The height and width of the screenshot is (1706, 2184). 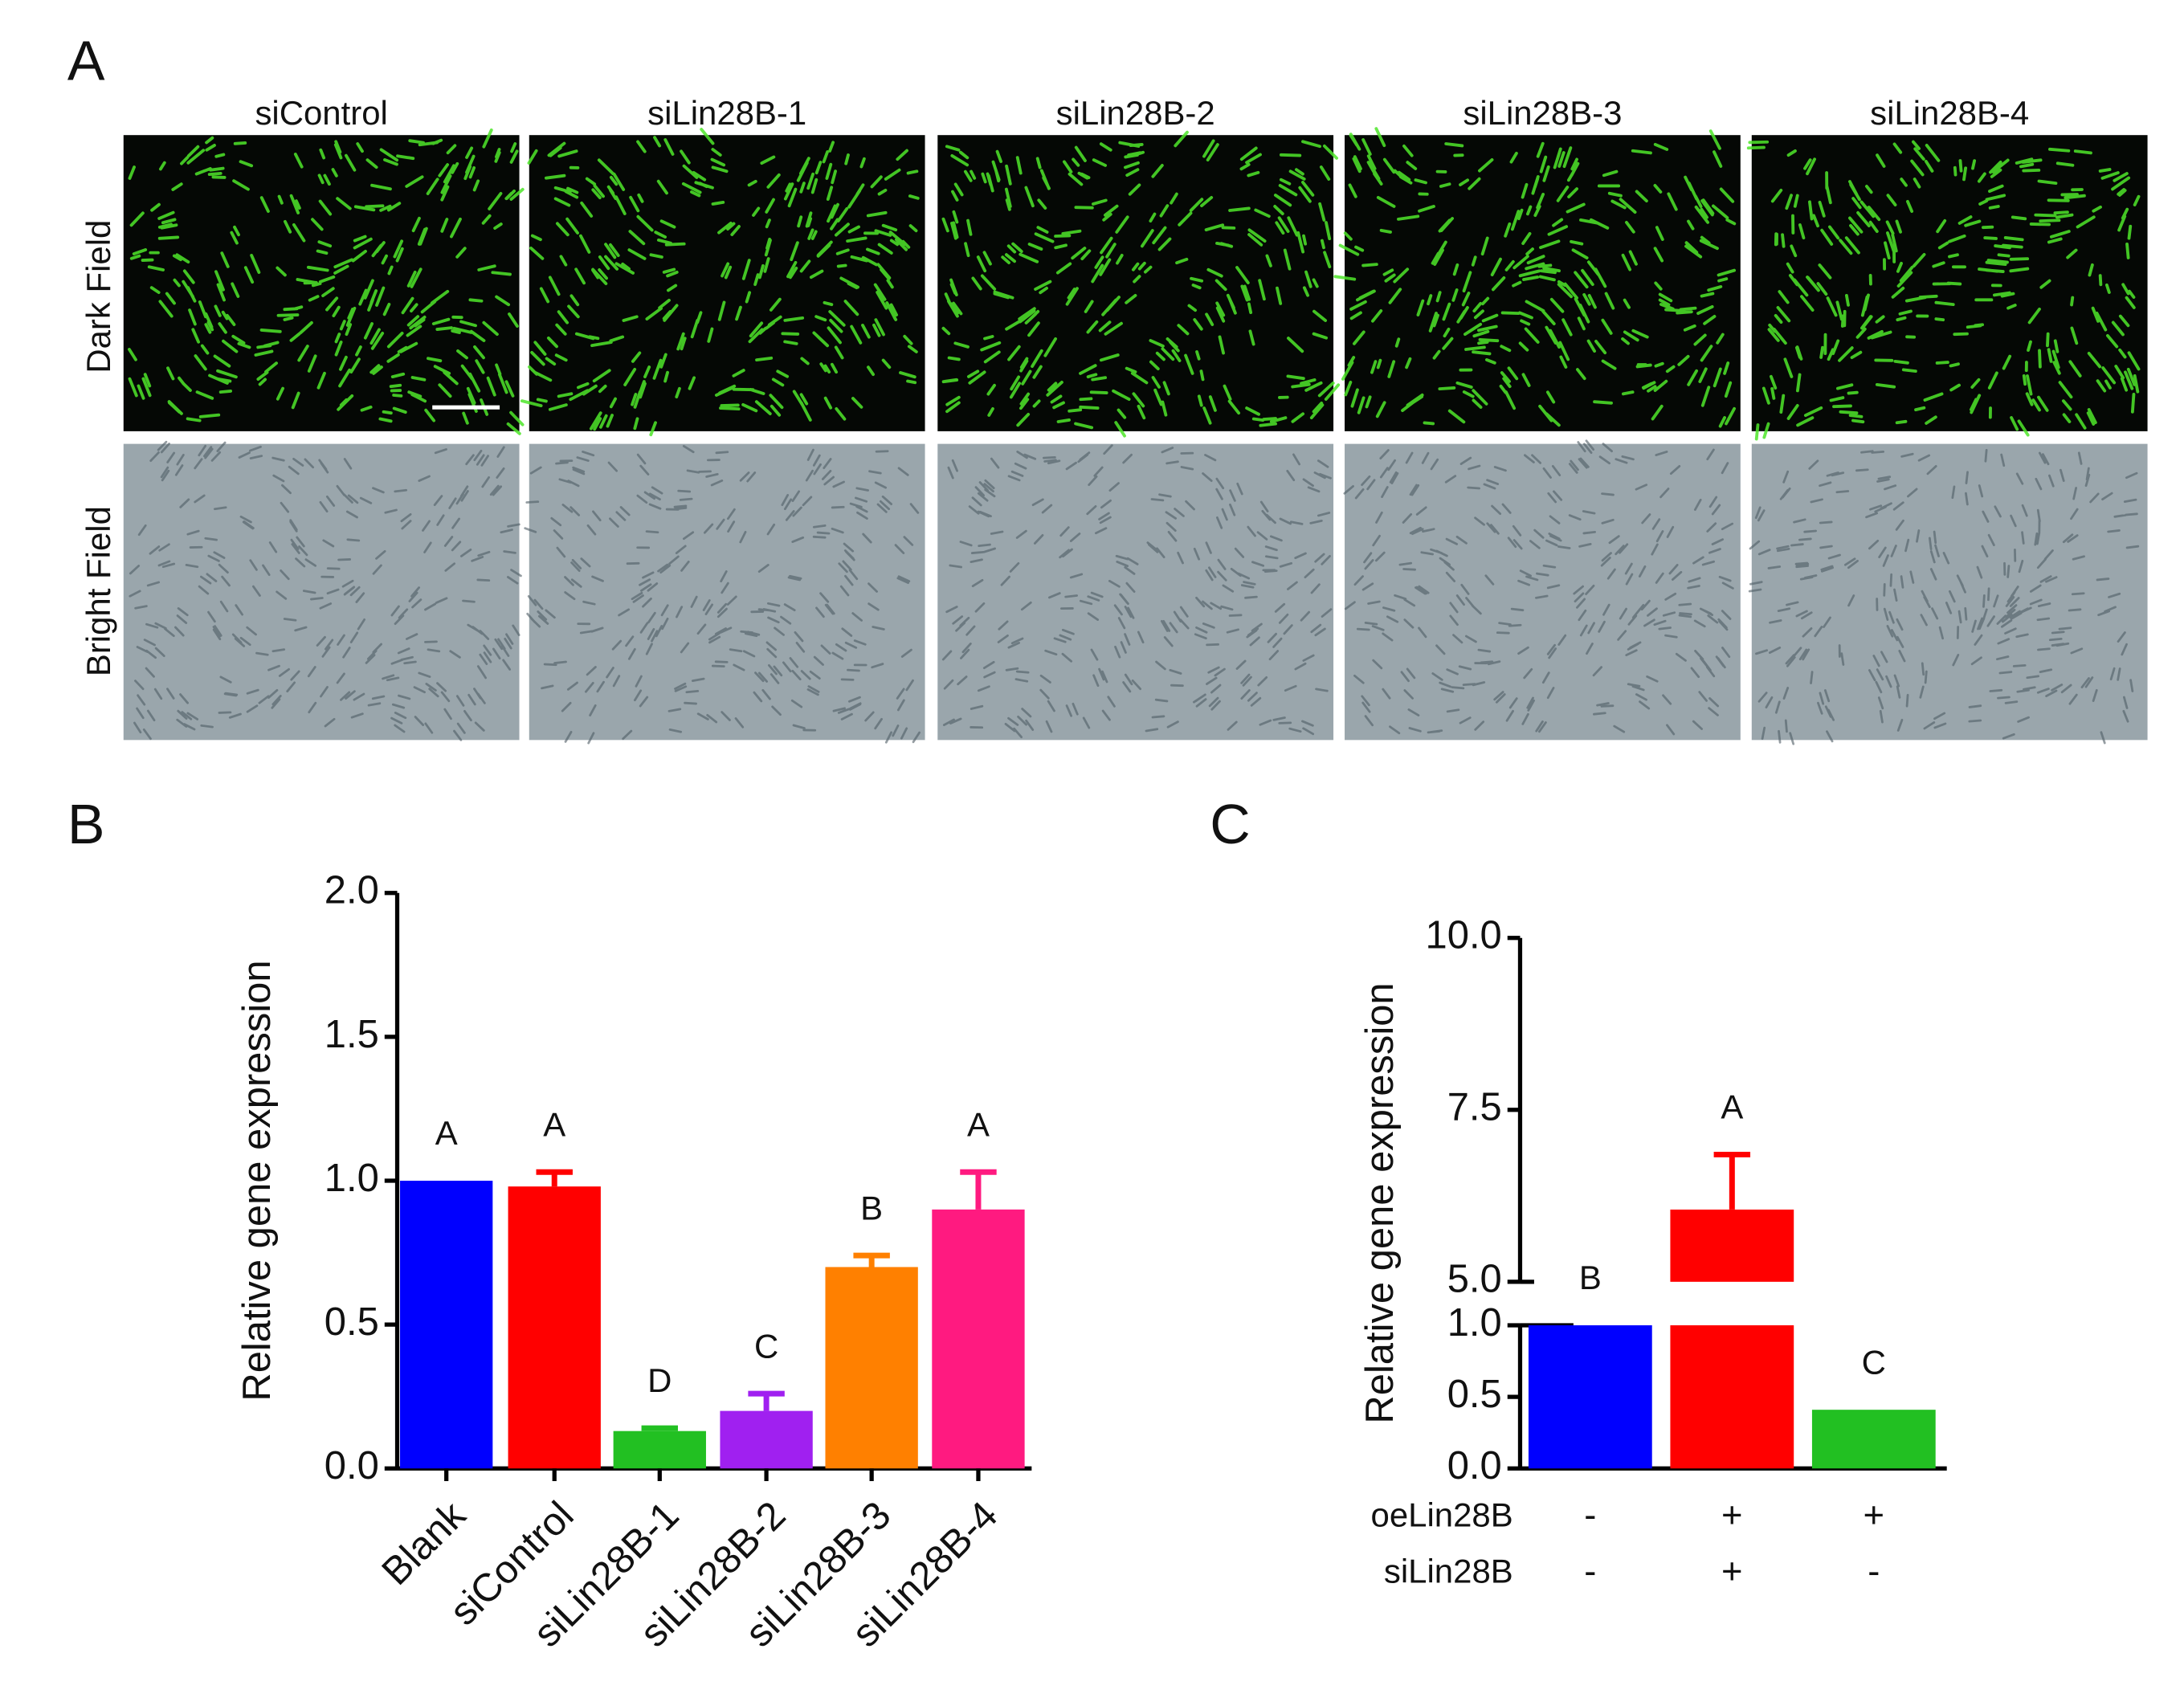 I want to click on column-label: siLin28B-2, so click(x=1135, y=113).